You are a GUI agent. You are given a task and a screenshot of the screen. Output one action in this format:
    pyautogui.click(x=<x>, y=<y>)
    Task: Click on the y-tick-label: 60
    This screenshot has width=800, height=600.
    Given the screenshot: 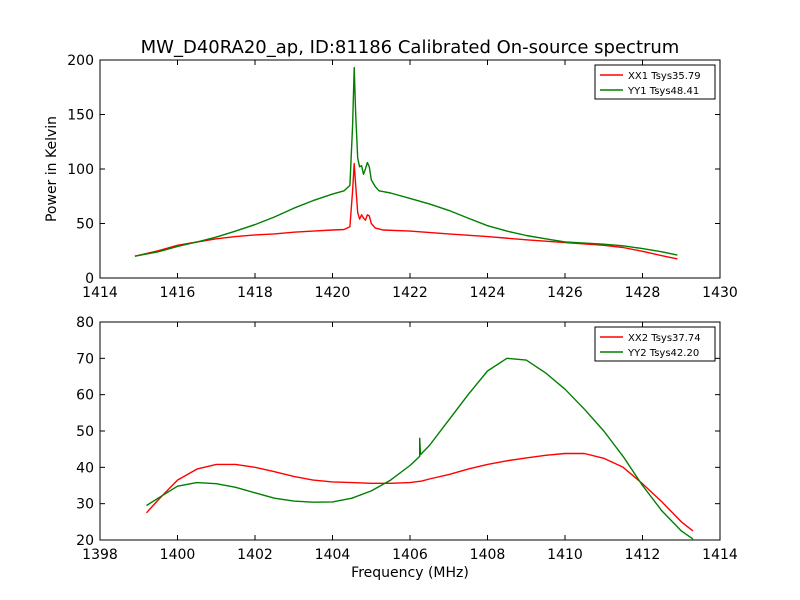 What is the action you would take?
    pyautogui.click(x=85, y=396)
    